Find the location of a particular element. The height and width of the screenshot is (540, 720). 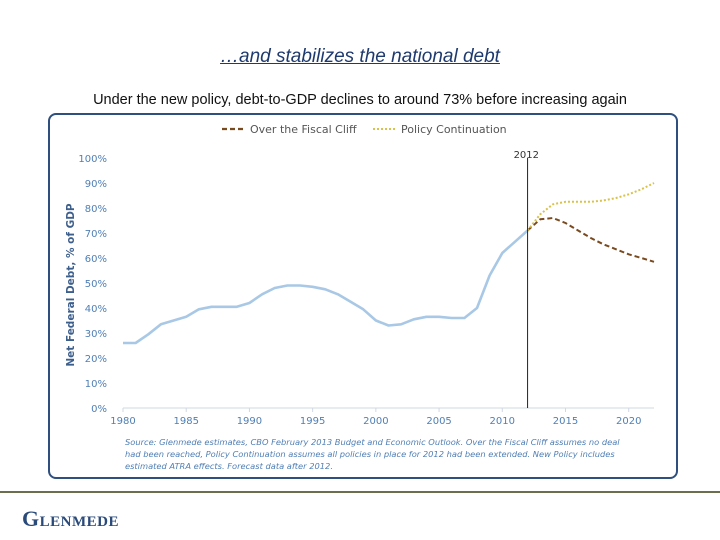

x-tick-label: 1980 is located at coordinates (122, 421).